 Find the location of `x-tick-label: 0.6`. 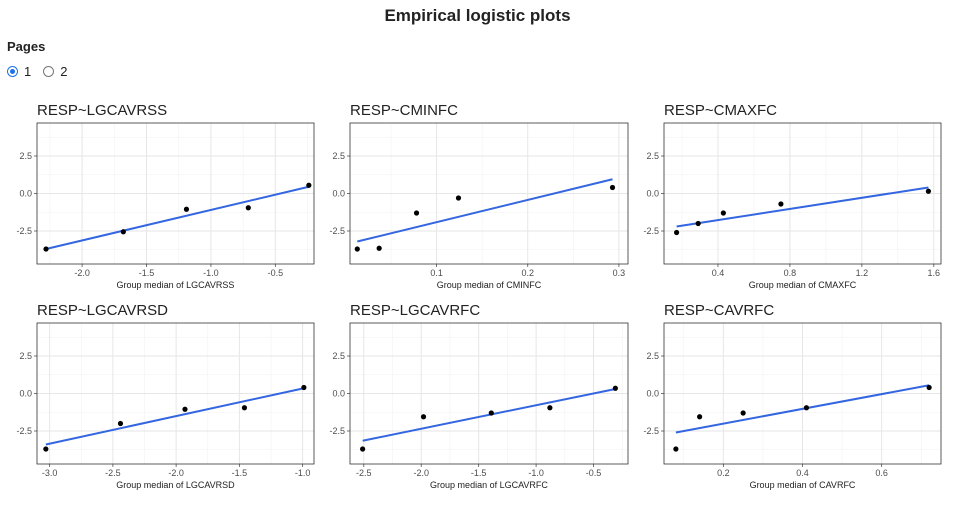

x-tick-label: 0.6 is located at coordinates (881, 473).